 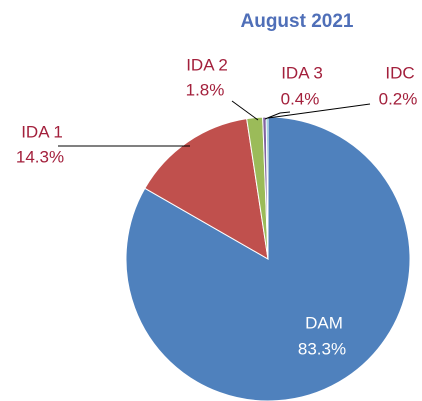 I want to click on slice-value-label: 0.4%, so click(x=300, y=98).